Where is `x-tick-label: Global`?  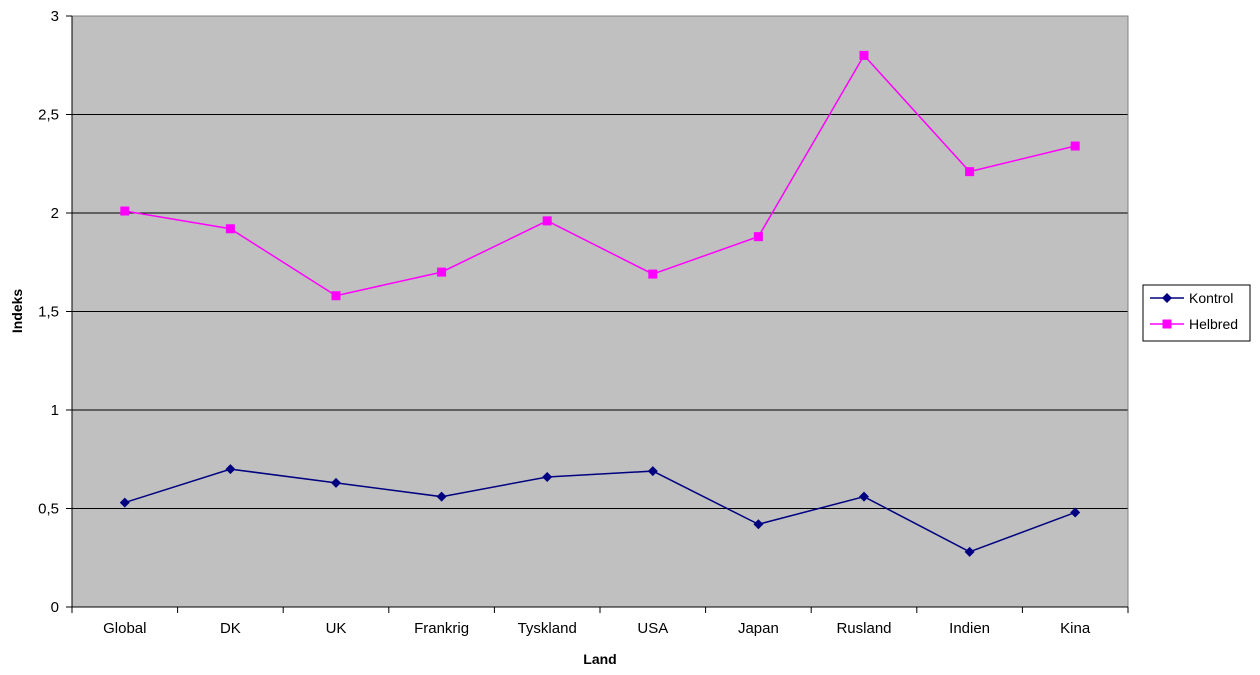 x-tick-label: Global is located at coordinates (124, 628).